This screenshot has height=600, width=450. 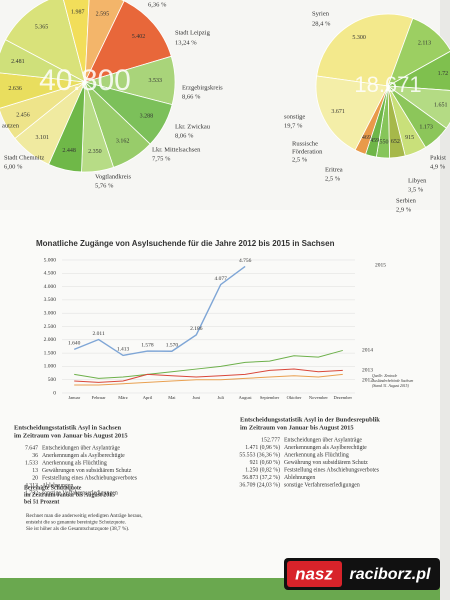 What do you see at coordinates (293, 125) in the screenshot?
I see `pie-annotation: 19,7 %` at bounding box center [293, 125].